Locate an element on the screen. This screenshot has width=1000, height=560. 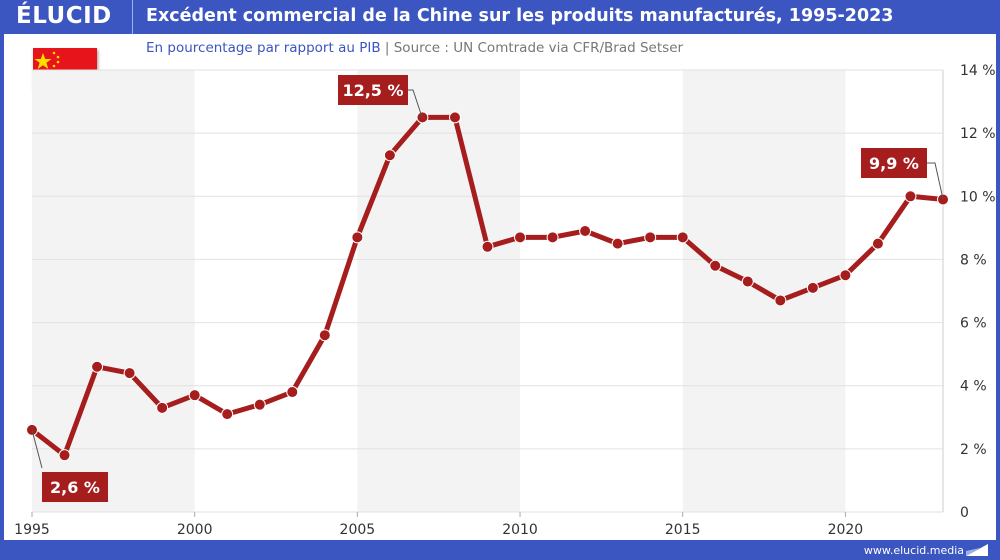
annotation-label: 2,6 % is located at coordinates (75, 487).